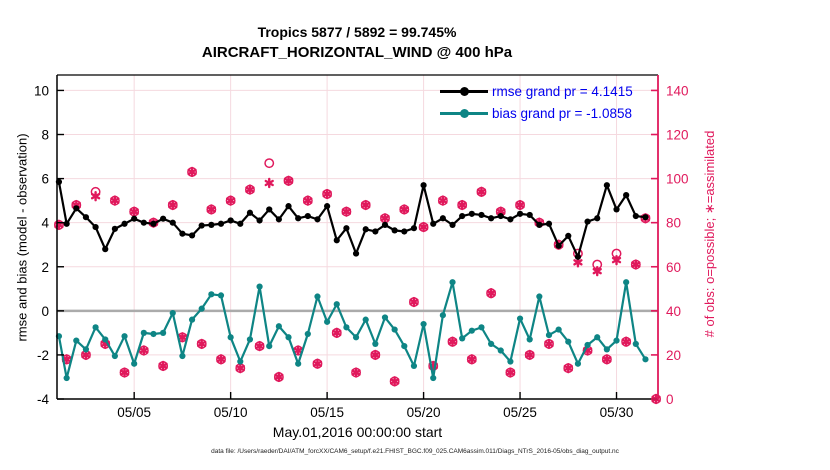 This screenshot has width=830, height=470. What do you see at coordinates (43, 355) in the screenshot?
I see `left-tick-label: -2` at bounding box center [43, 355].